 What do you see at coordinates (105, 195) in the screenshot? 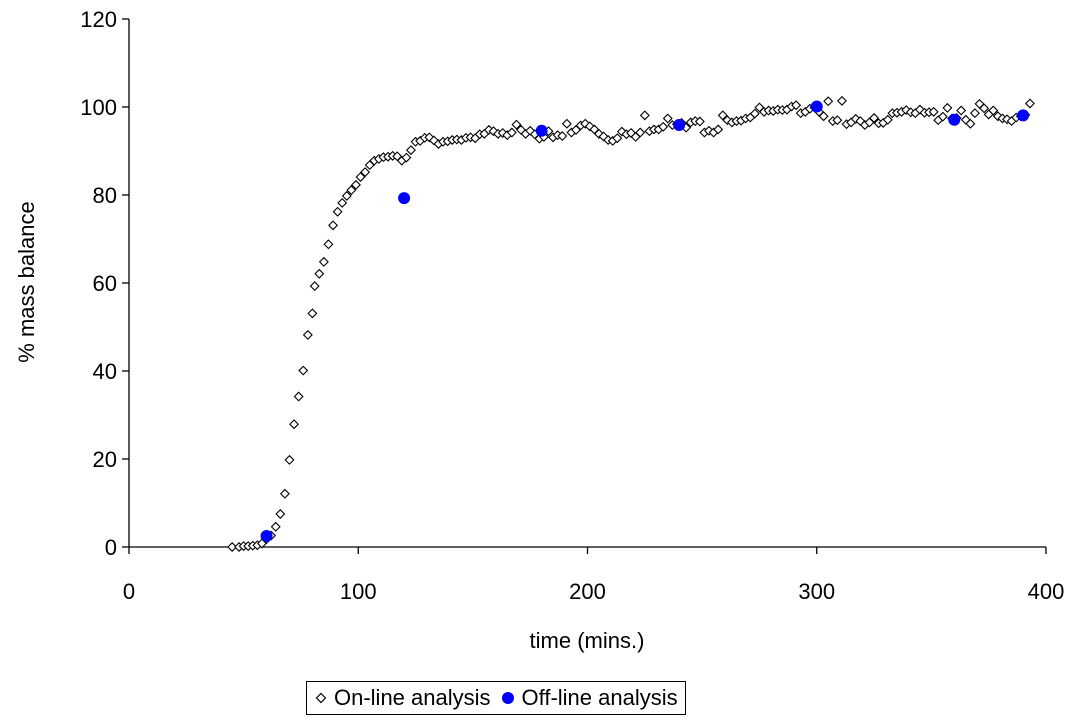
I see `y-tick-label: 80` at bounding box center [105, 195].